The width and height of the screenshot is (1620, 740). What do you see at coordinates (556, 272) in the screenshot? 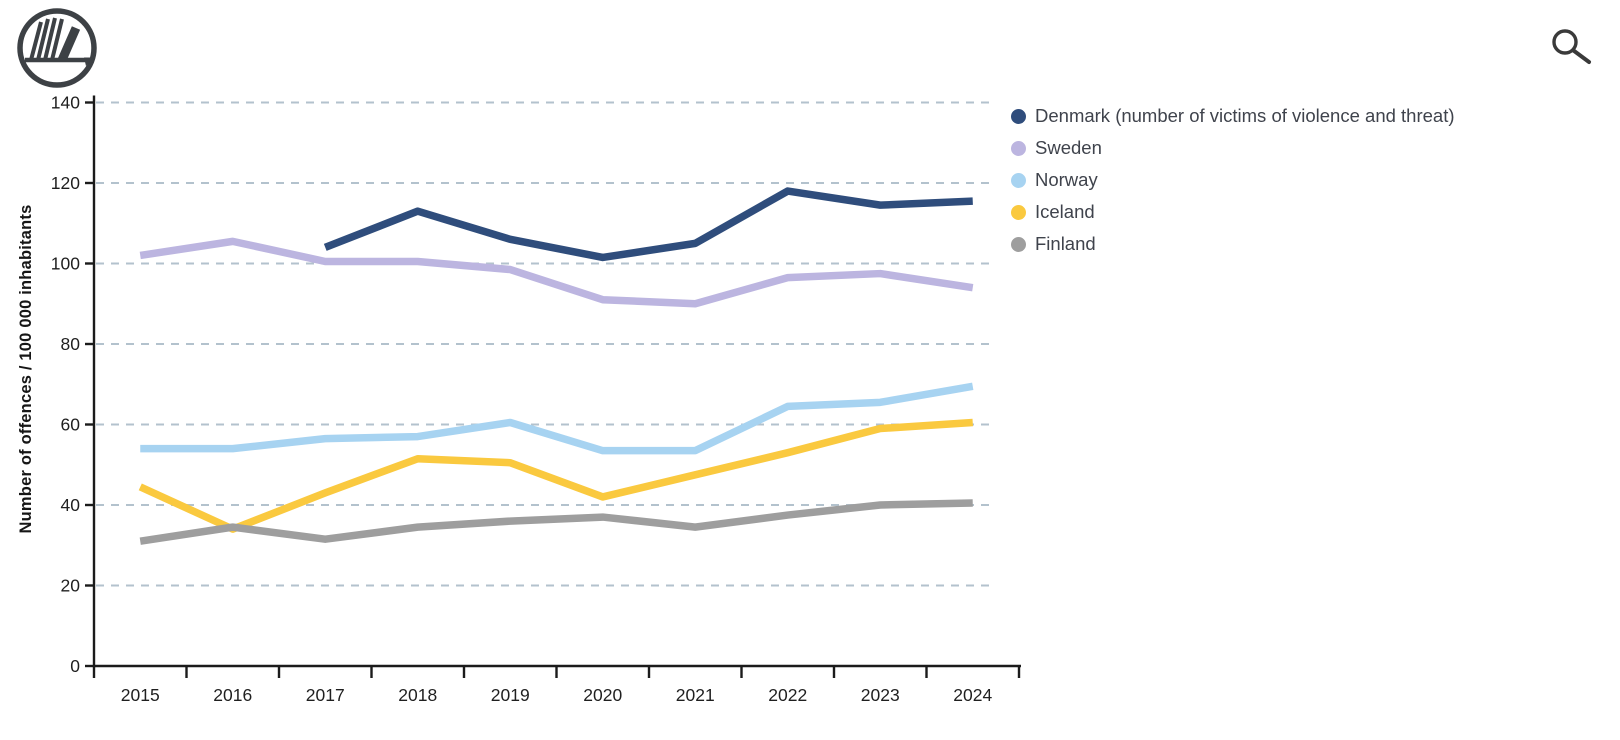
I see `series-line-sweden` at bounding box center [556, 272].